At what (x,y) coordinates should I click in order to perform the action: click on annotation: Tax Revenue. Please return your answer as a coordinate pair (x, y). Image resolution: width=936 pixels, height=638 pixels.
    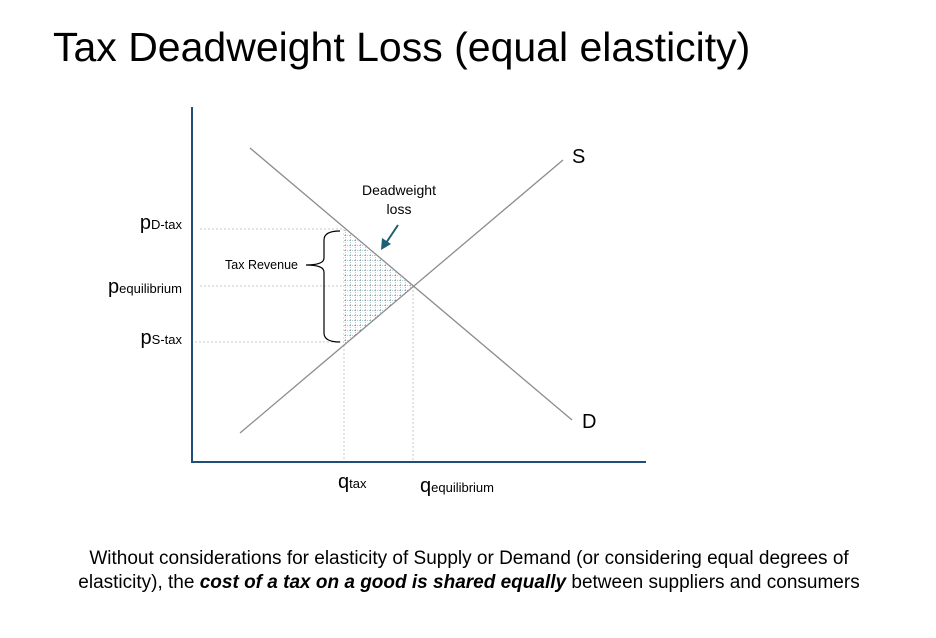
    Looking at the image, I should click on (261, 265).